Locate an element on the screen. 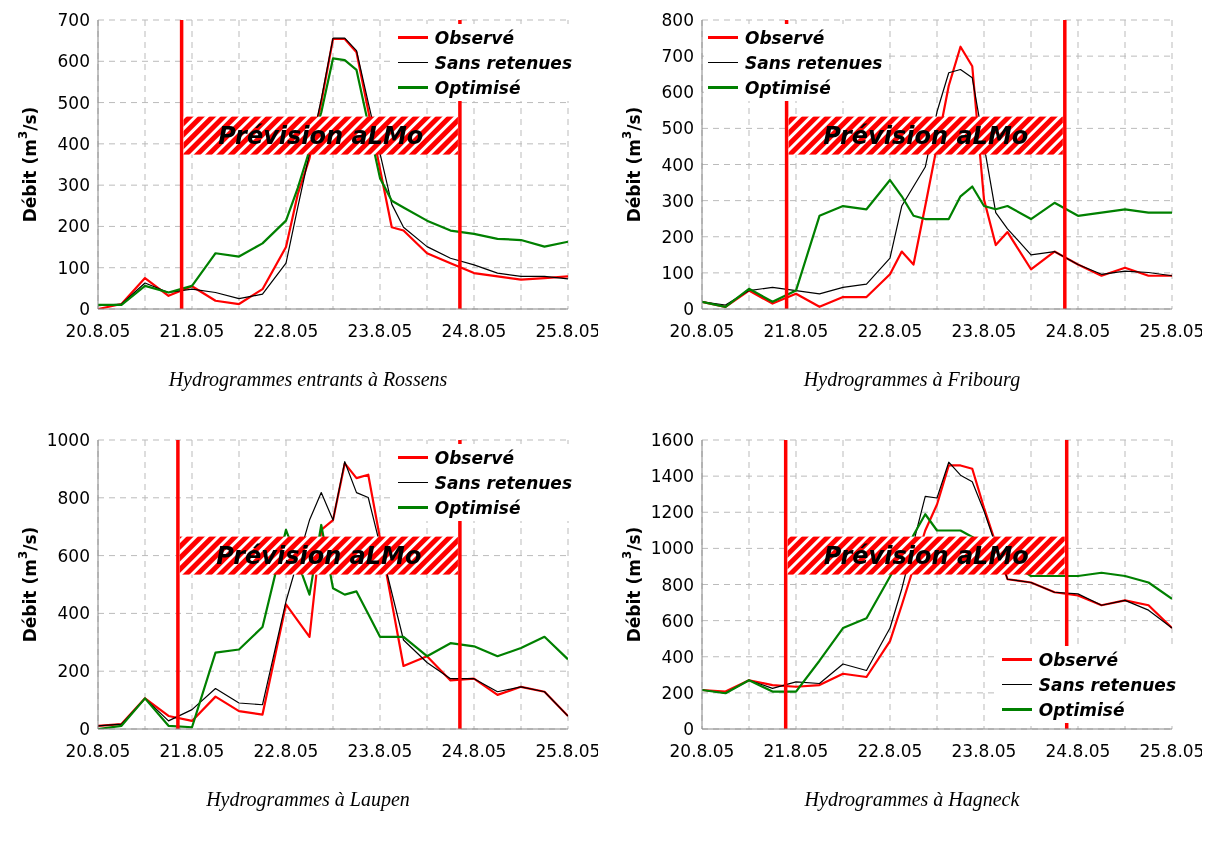  text: Hydrogrammes à Fribourg is located at coordinates (912, 379).